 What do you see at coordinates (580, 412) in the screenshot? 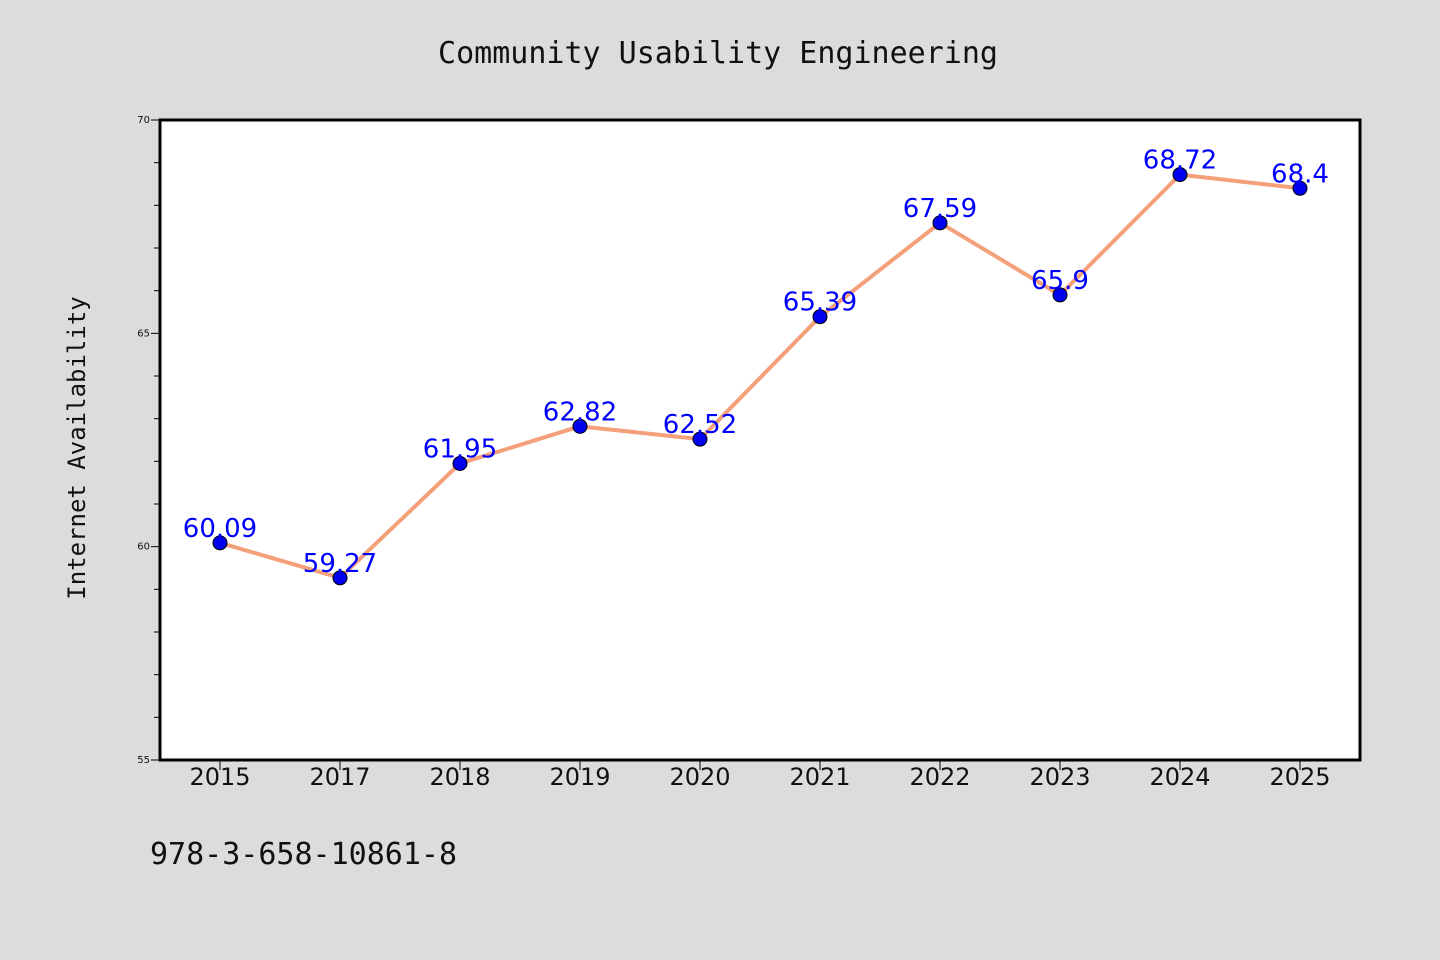
I see `data-label: 62.82` at bounding box center [580, 412].